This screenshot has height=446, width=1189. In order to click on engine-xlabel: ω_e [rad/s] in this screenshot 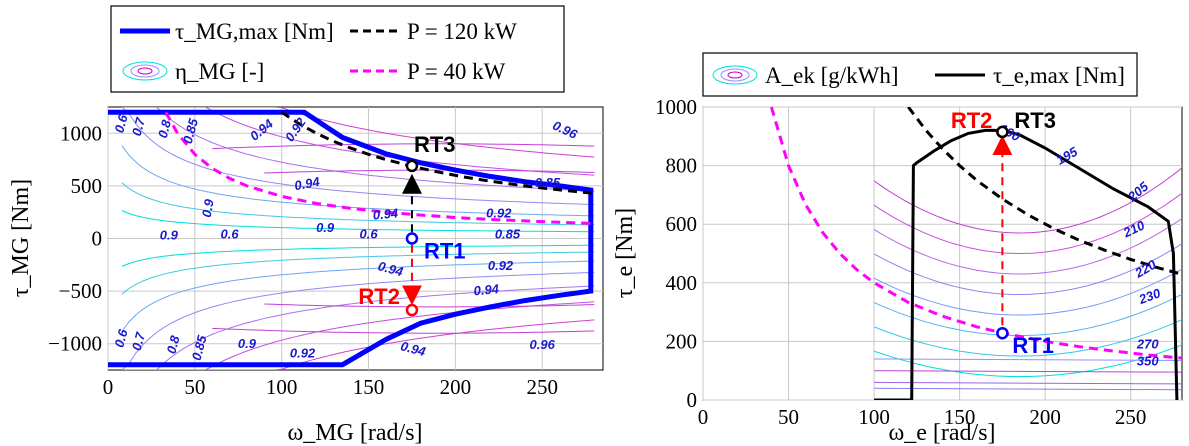, I will do `click(941, 433)`.